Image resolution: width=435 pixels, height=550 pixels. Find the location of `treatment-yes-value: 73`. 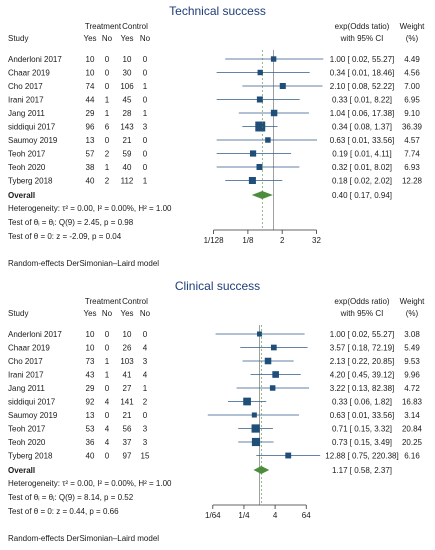

treatment-yes-value: 73 is located at coordinates (90, 361).